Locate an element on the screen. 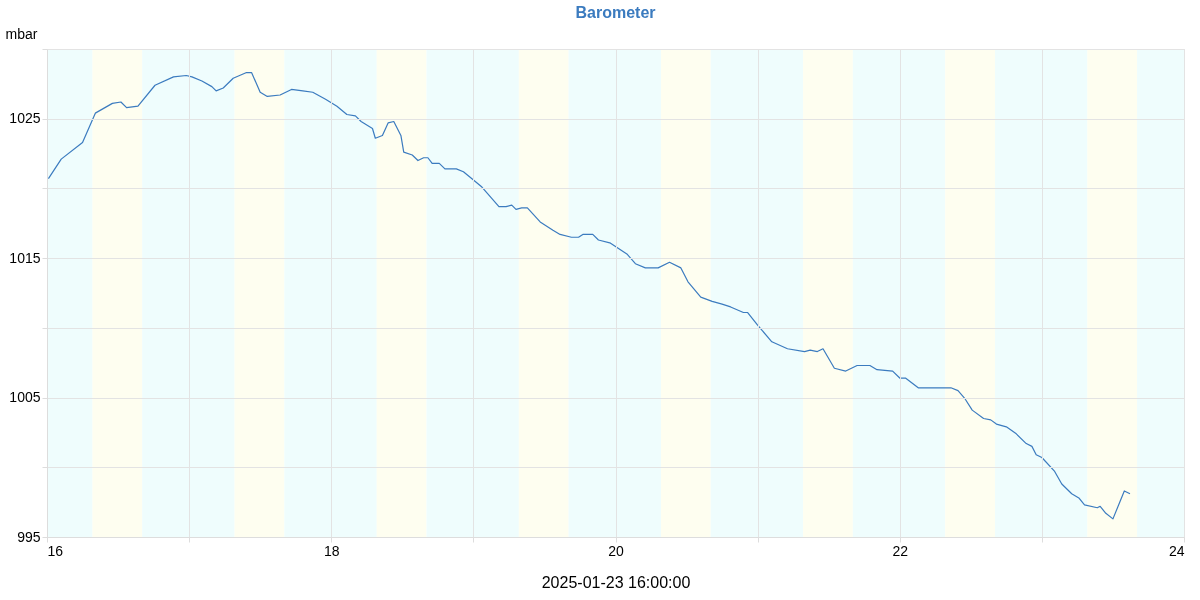 Image resolution: width=1200 pixels, height=600 pixels. x-tick-label: 20 is located at coordinates (616, 550).